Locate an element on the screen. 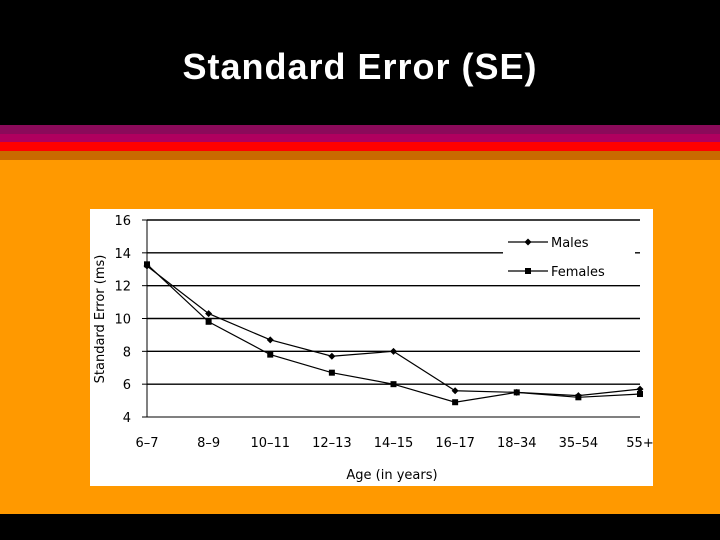 Image resolution: width=720 pixels, height=540 pixels. legend-label: Females is located at coordinates (578, 272).